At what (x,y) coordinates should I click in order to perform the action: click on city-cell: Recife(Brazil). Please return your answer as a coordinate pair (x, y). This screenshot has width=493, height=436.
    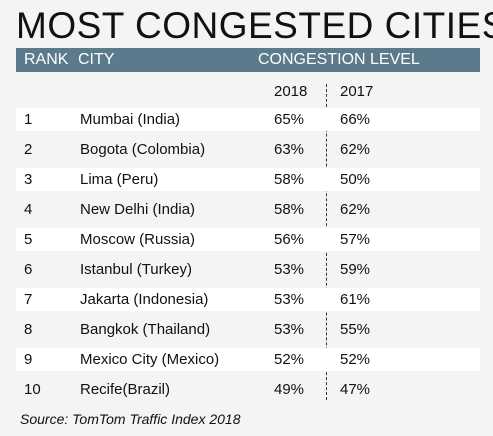
    Looking at the image, I should click on (125, 389).